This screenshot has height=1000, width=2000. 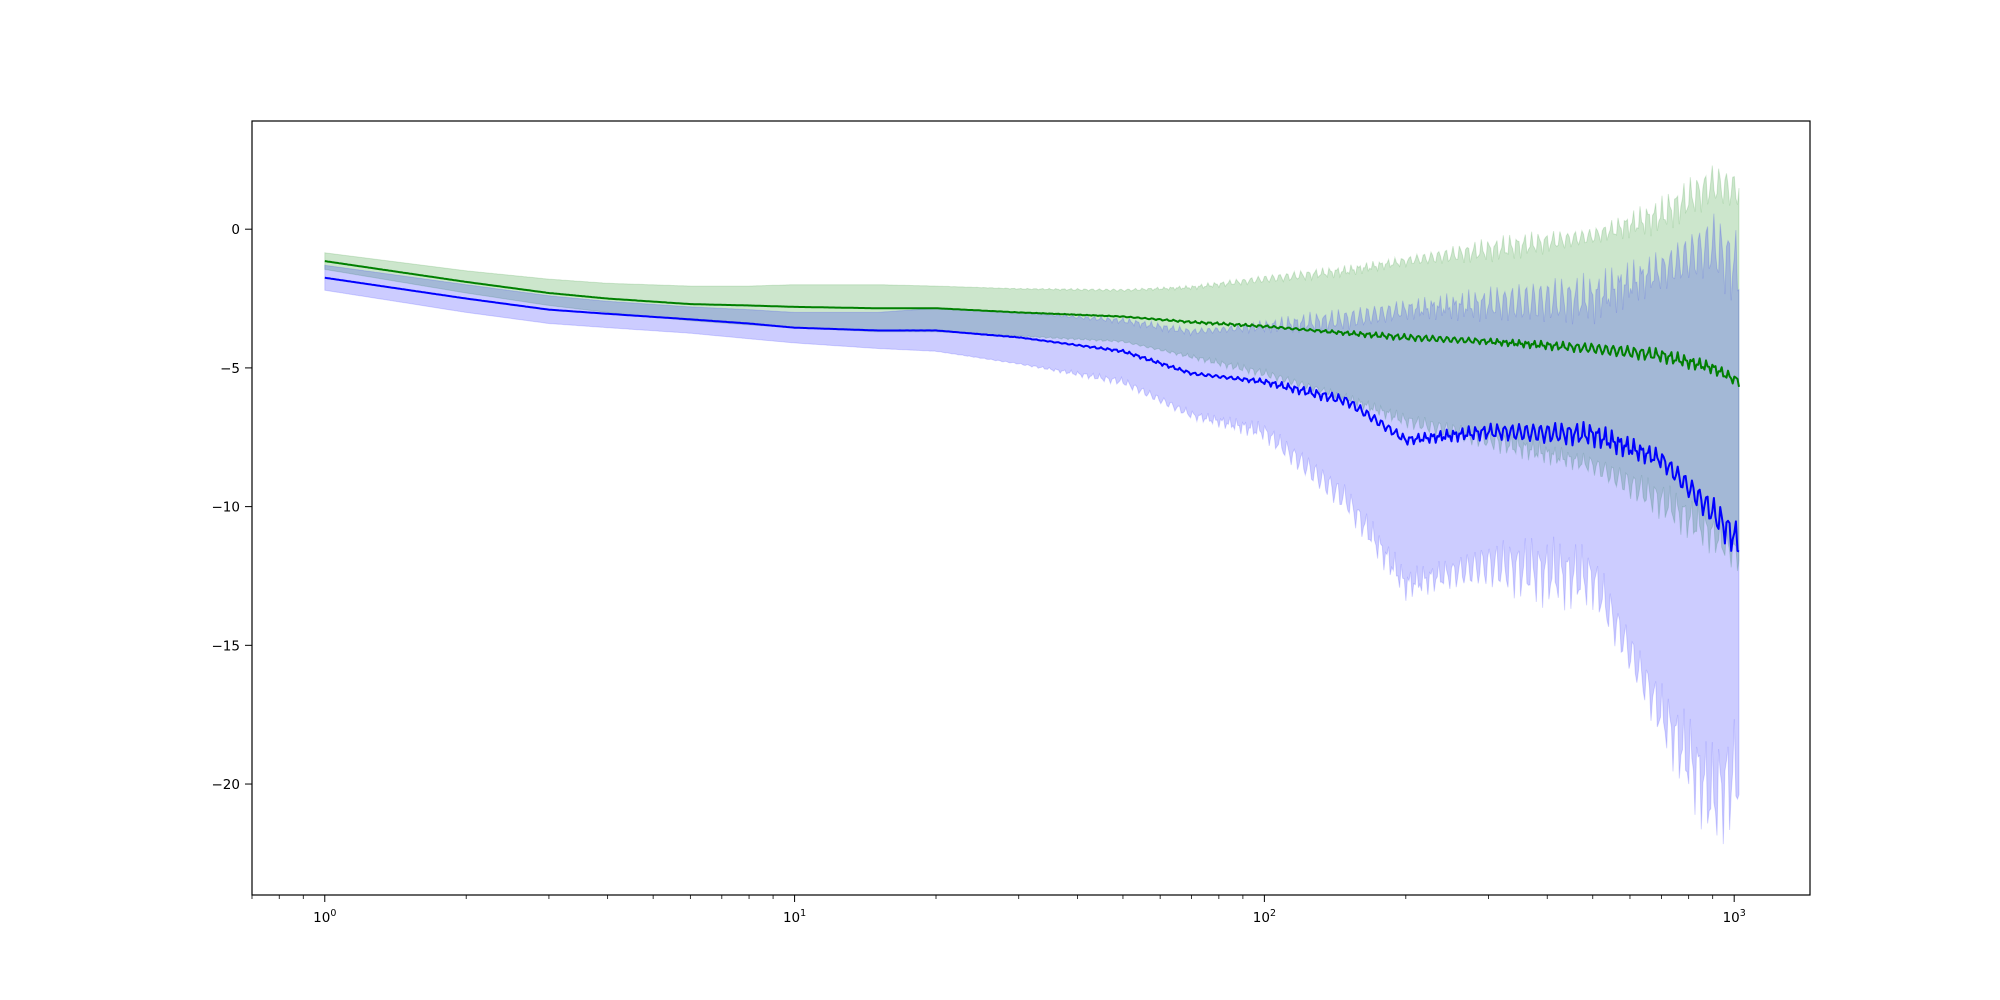 I want to click on x-tick-label: 10², so click(x=1264, y=917).